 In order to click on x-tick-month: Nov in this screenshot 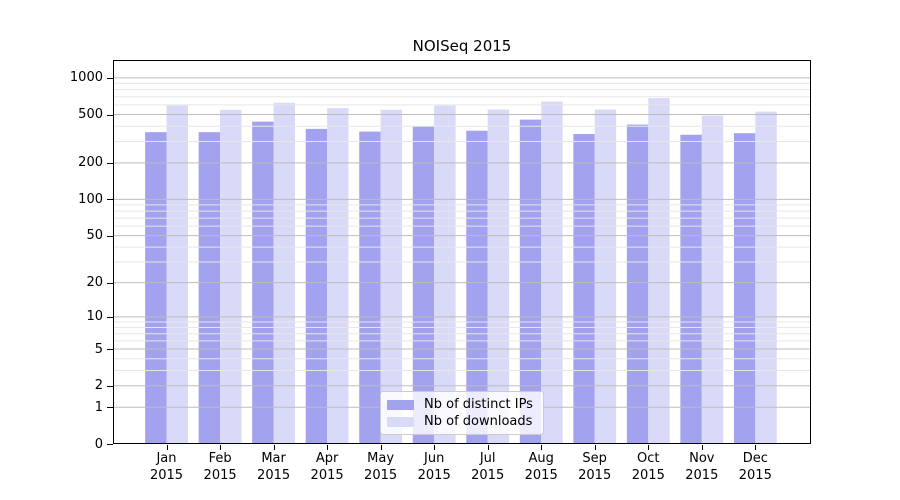, I will do `click(702, 458)`.